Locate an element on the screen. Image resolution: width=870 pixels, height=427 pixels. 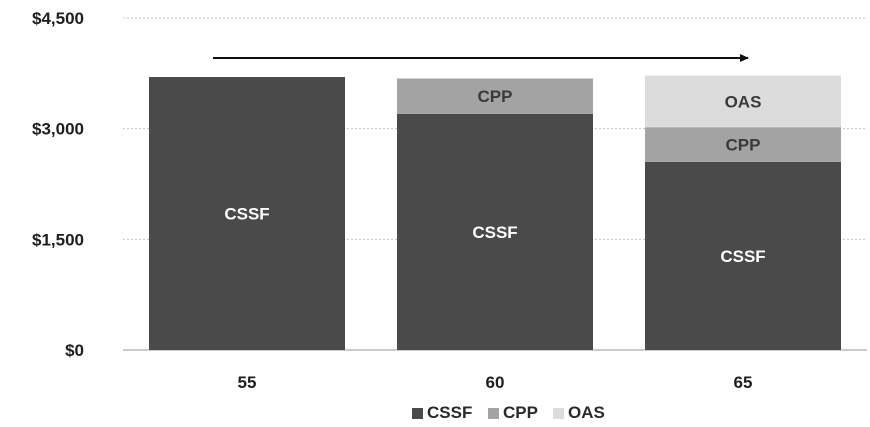
legend: CSSF CPP OAS is located at coordinates (508, 412).